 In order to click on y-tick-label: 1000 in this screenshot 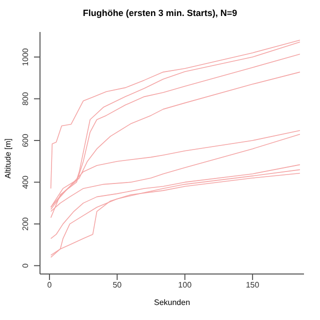, I will do `click(25, 57)`.